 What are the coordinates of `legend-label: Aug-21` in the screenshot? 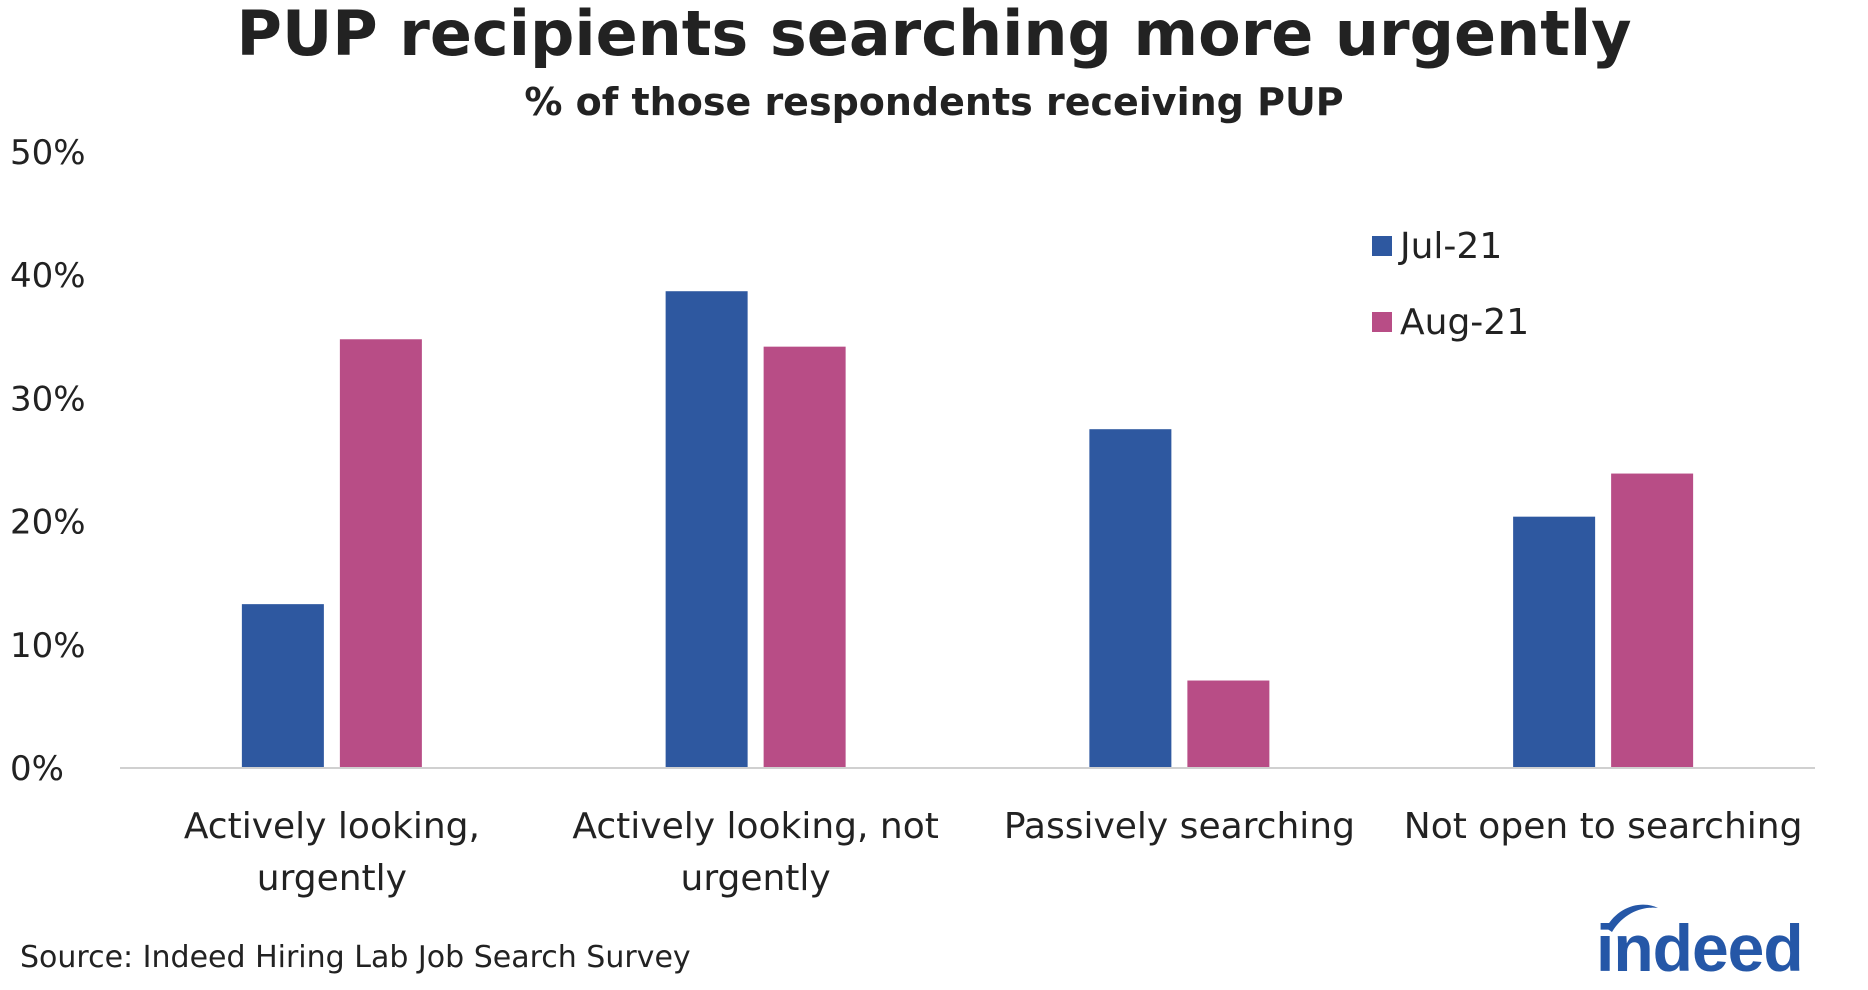 It's located at (1464, 322).